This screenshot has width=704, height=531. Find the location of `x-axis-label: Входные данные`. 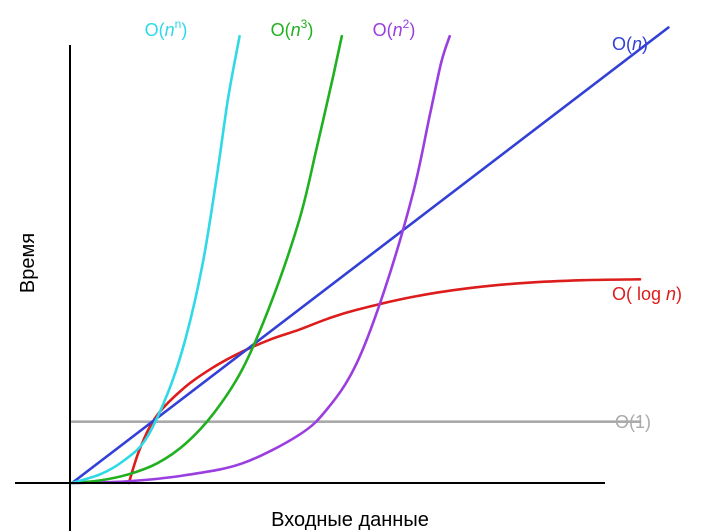

x-axis-label: Входные данные is located at coordinates (350, 520).